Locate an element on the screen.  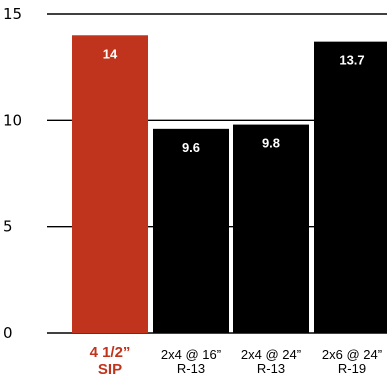
category-label-1-line-0: 2x4 @ 16” is located at coordinates (191, 354).